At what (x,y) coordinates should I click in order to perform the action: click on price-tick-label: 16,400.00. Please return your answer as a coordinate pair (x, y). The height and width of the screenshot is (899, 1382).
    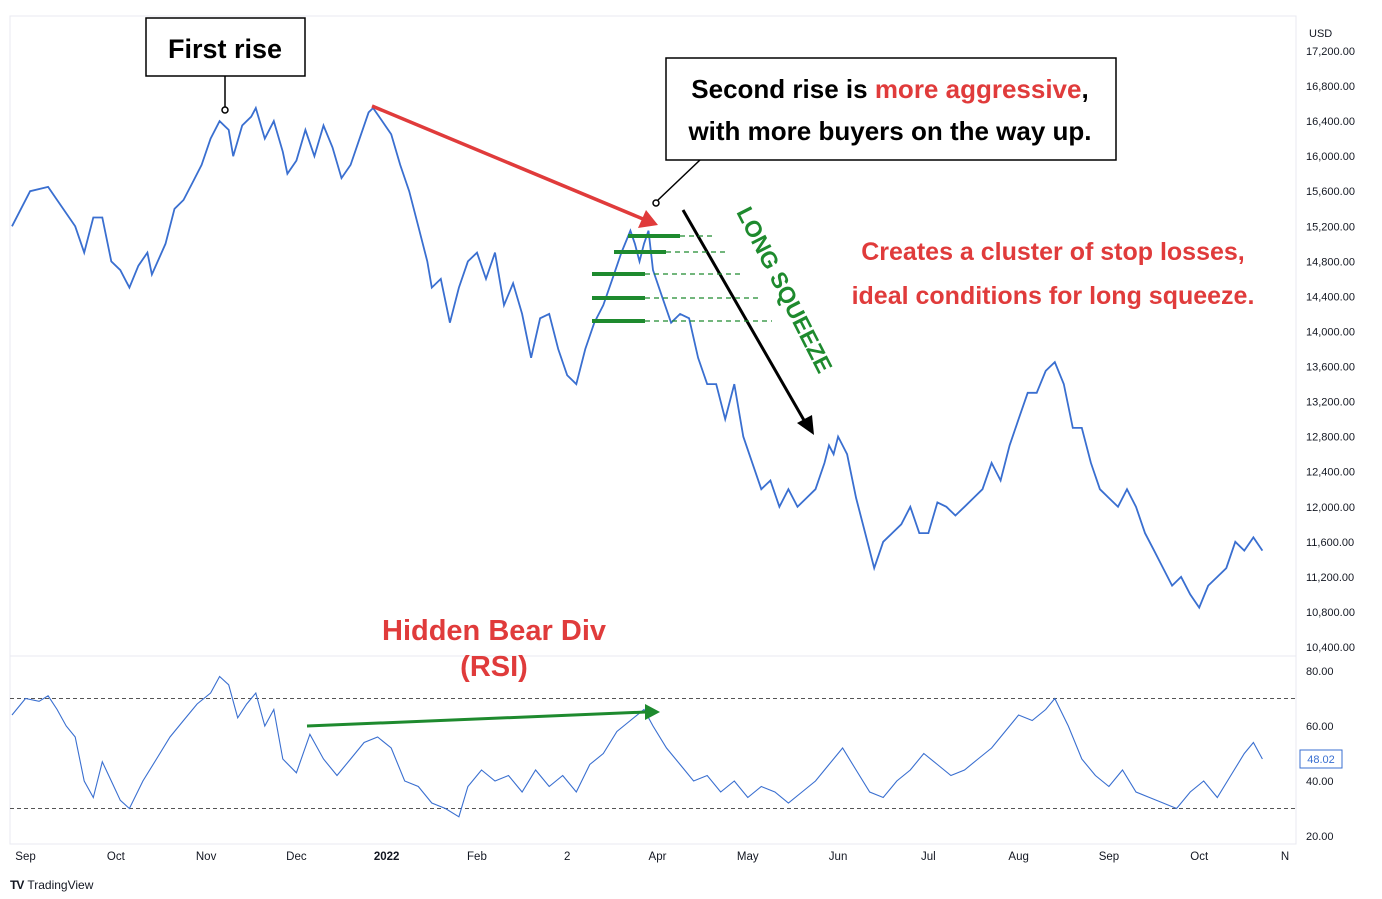
    Looking at the image, I should click on (1330, 122).